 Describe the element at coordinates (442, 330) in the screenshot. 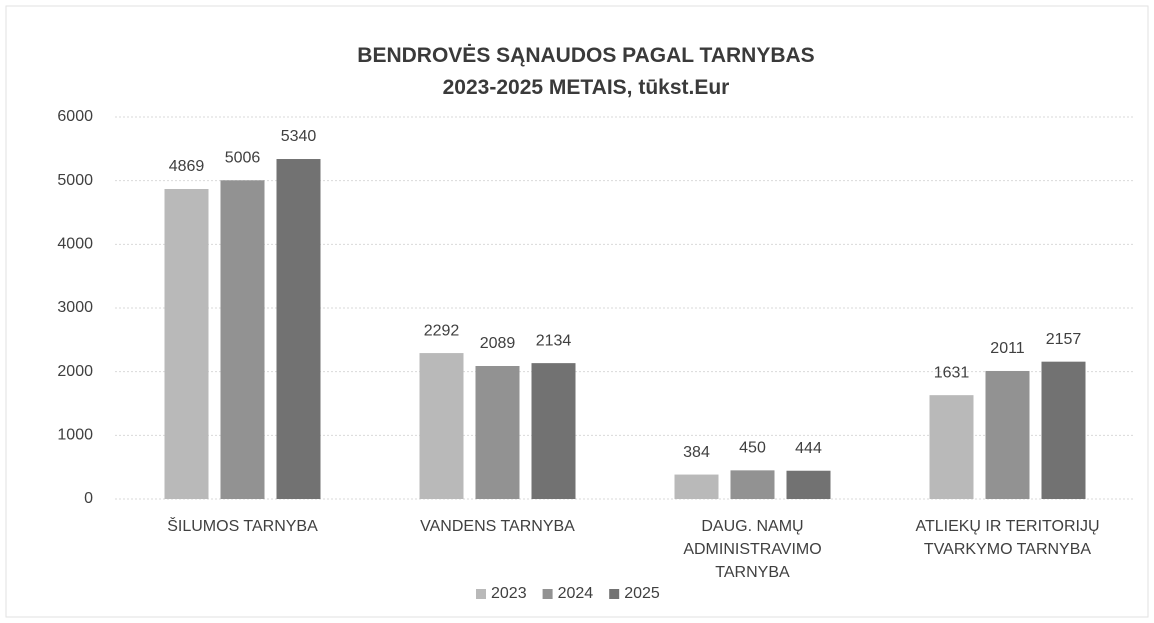

I see `data-label: 2292` at that location.